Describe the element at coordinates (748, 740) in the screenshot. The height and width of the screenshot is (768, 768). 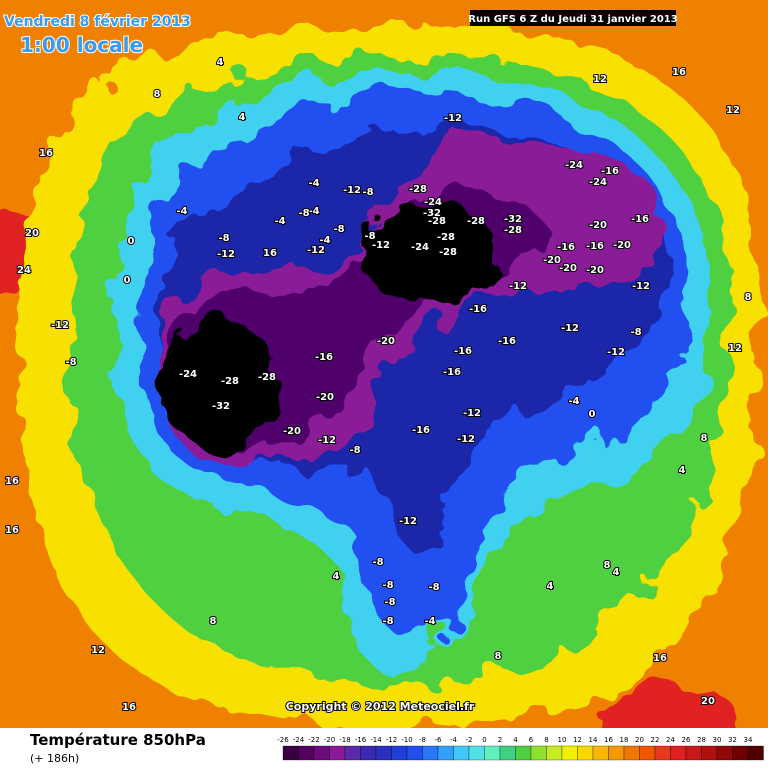
I see `legend-tick-label: 34` at that location.